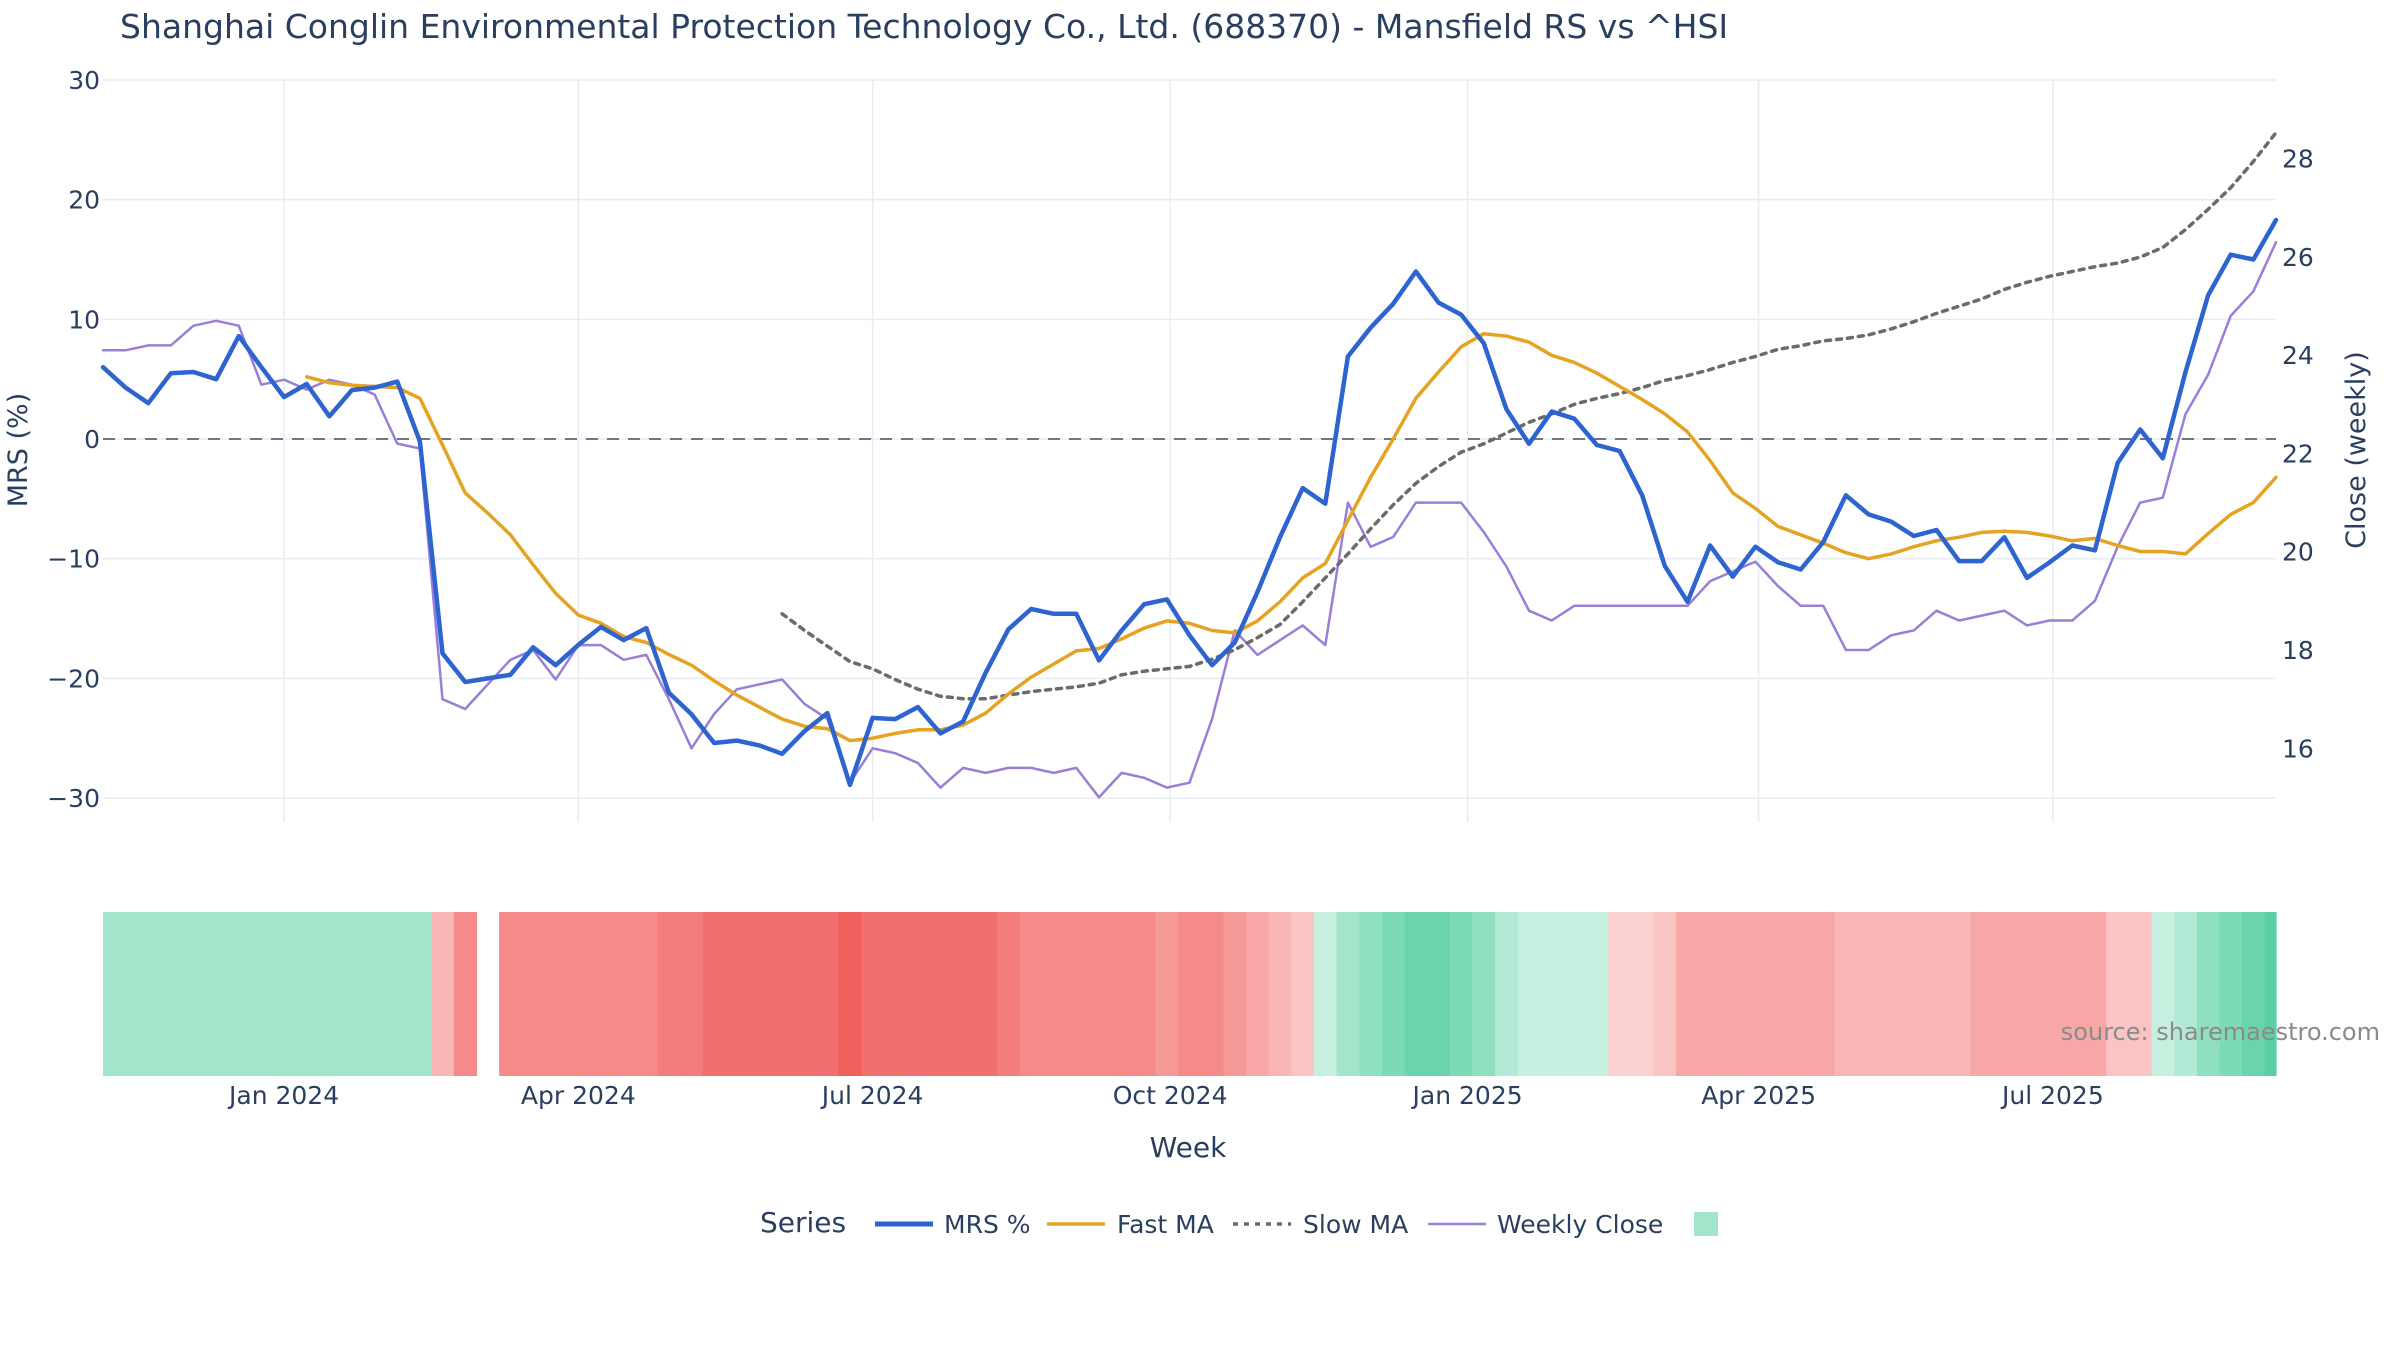 This screenshot has width=2400, height=1350. I want to click on source-credit: source: sharemaestro.com, so click(2220, 1032).